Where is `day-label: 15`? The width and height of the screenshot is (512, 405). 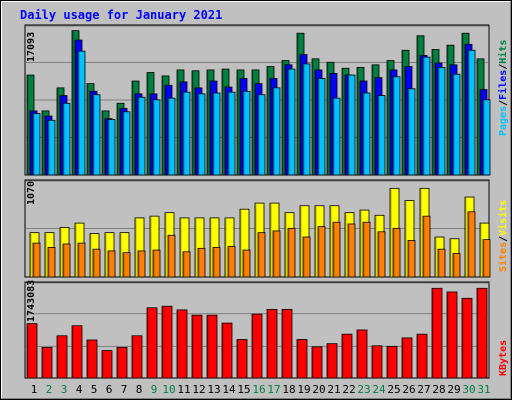 day-label: 15 is located at coordinates (243, 389).